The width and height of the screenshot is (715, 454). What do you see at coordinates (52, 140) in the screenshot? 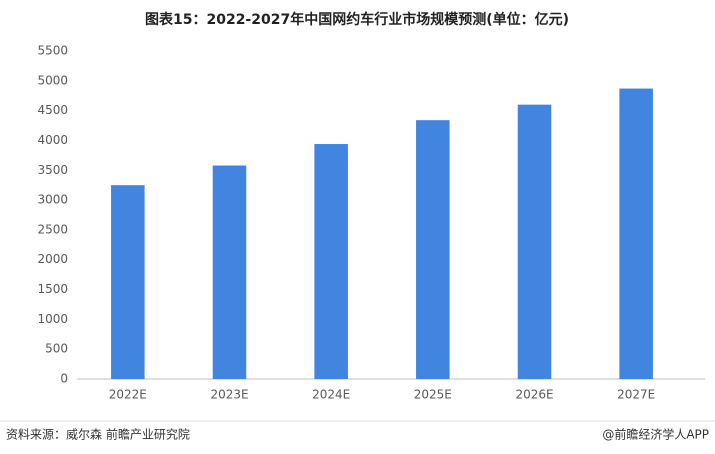
I see `y-tick-label: 4000` at bounding box center [52, 140].